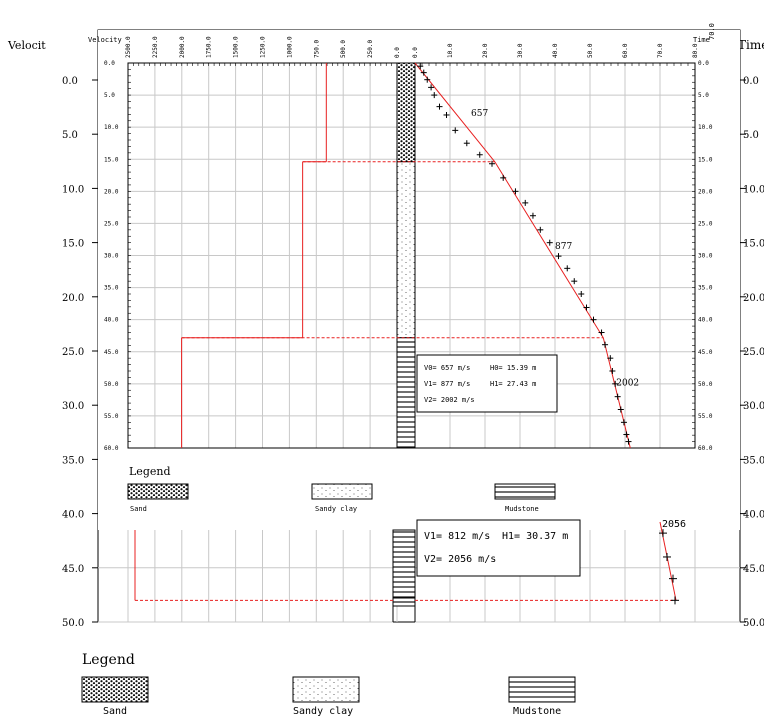 This screenshot has height=719, width=764. Describe the element at coordinates (209, 47) in the screenshot. I see `velocity-tick-label: 1750.0` at that location.